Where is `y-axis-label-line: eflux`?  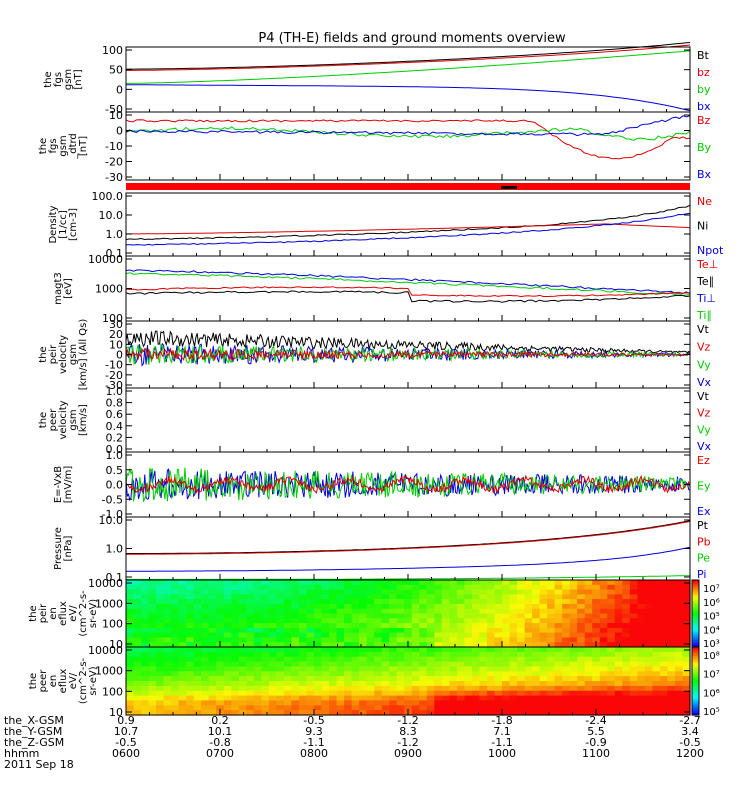 y-axis-label-line: eflux is located at coordinates (63, 613).